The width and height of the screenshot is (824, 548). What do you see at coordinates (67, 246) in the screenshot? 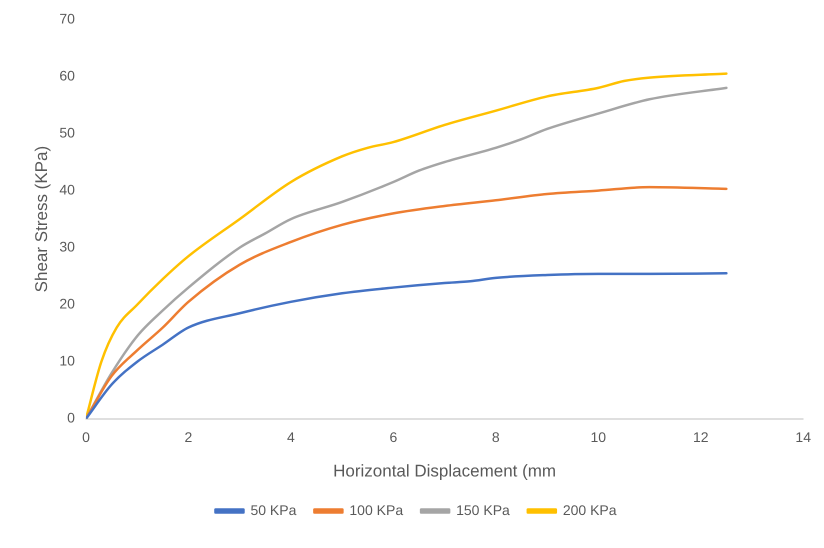
I see `y-tick-label: 30` at bounding box center [67, 246].